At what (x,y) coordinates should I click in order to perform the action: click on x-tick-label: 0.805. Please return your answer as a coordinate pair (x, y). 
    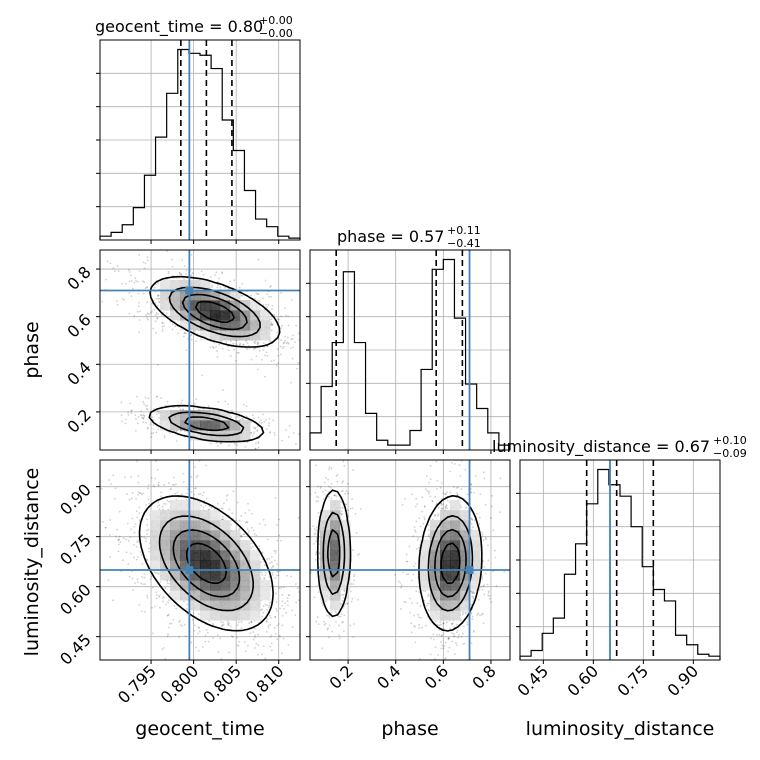
    Looking at the image, I should click on (222, 684).